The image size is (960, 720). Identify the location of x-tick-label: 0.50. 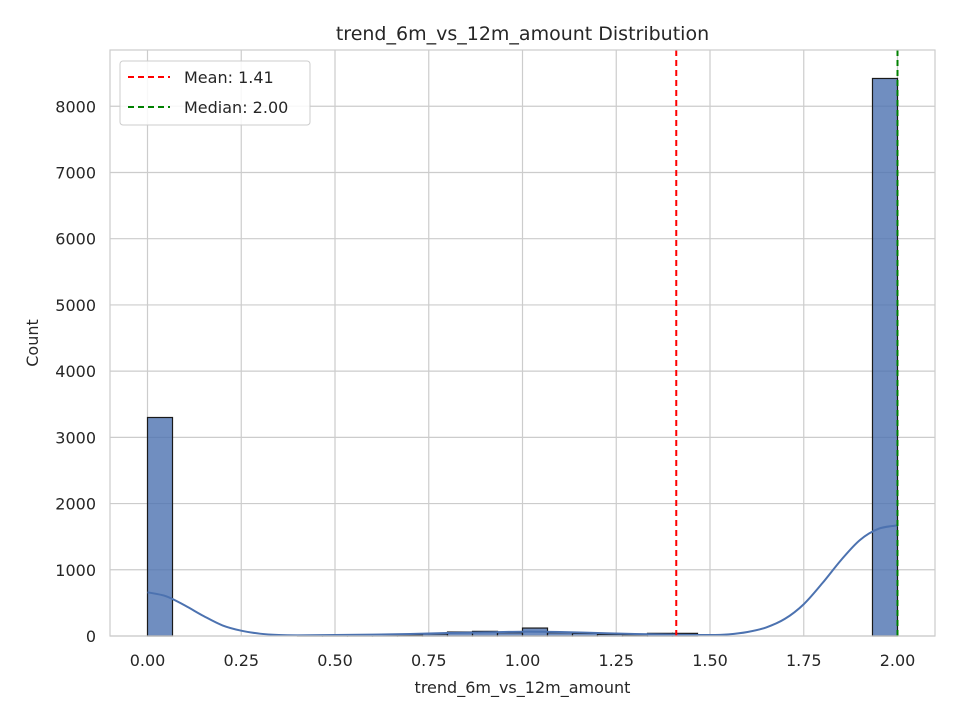
(335, 660).